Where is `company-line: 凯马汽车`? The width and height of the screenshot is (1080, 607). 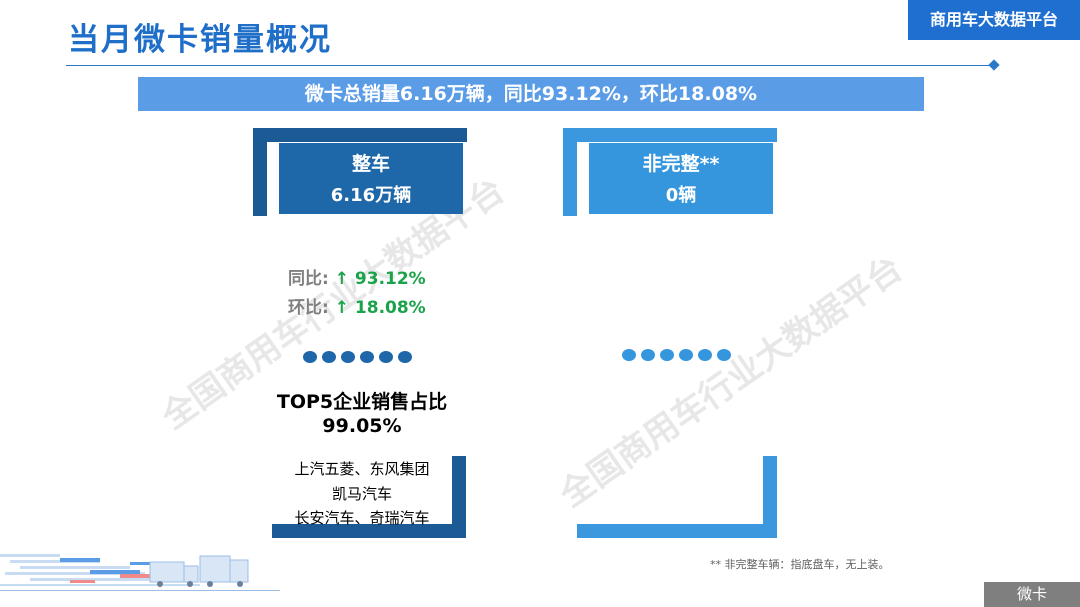
company-line: 凯马汽车 is located at coordinates (361, 494).